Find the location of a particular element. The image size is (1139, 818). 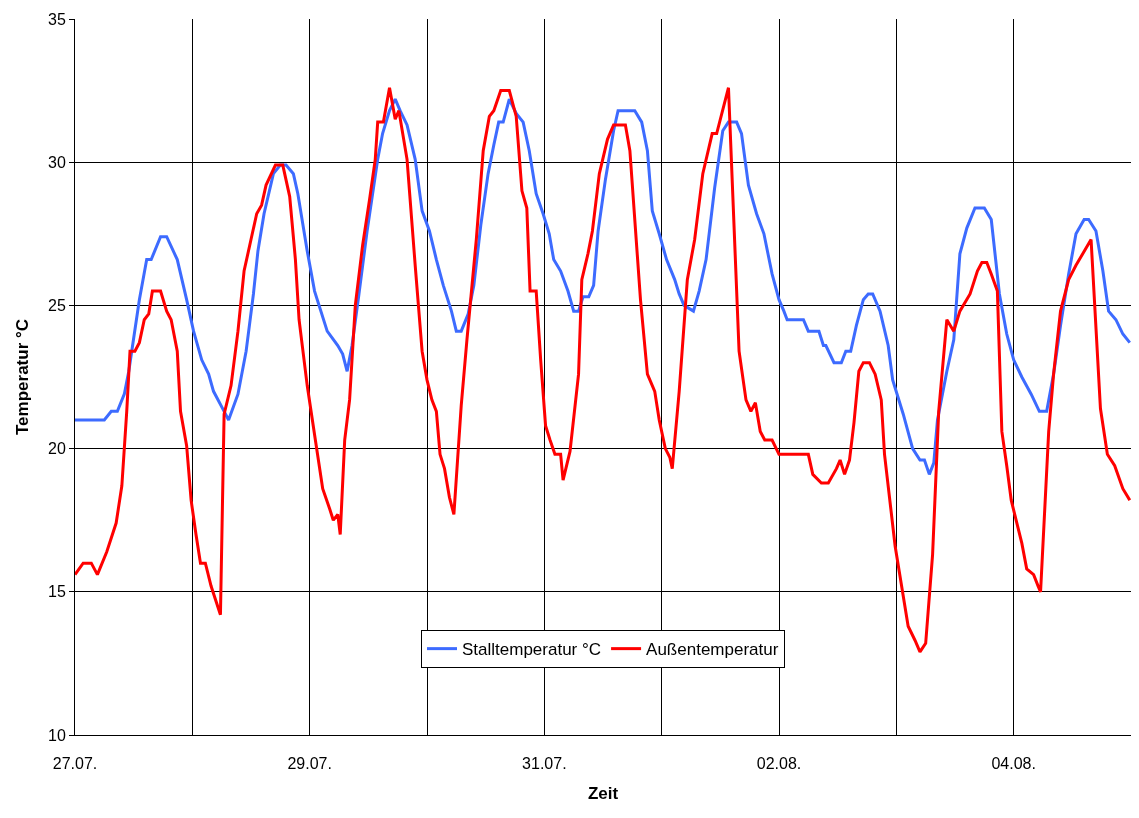

x-tick-label: 04.08. is located at coordinates (1013, 764).